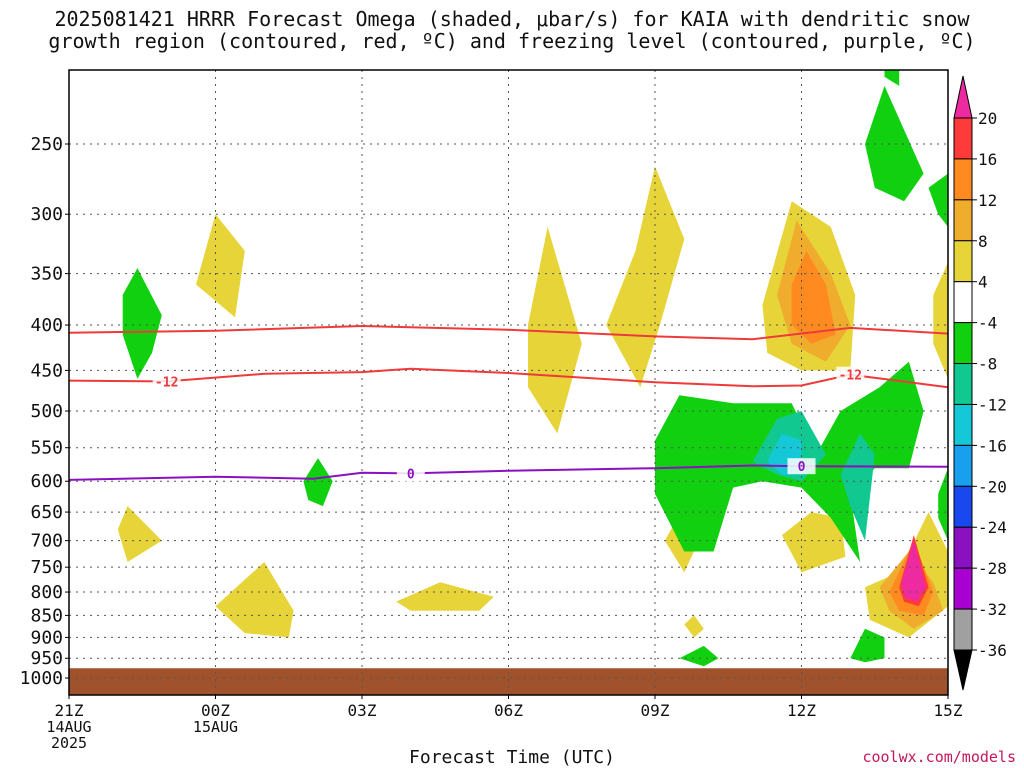 The image size is (1024, 768). I want to click on y-tick-label: 400, so click(46, 325).